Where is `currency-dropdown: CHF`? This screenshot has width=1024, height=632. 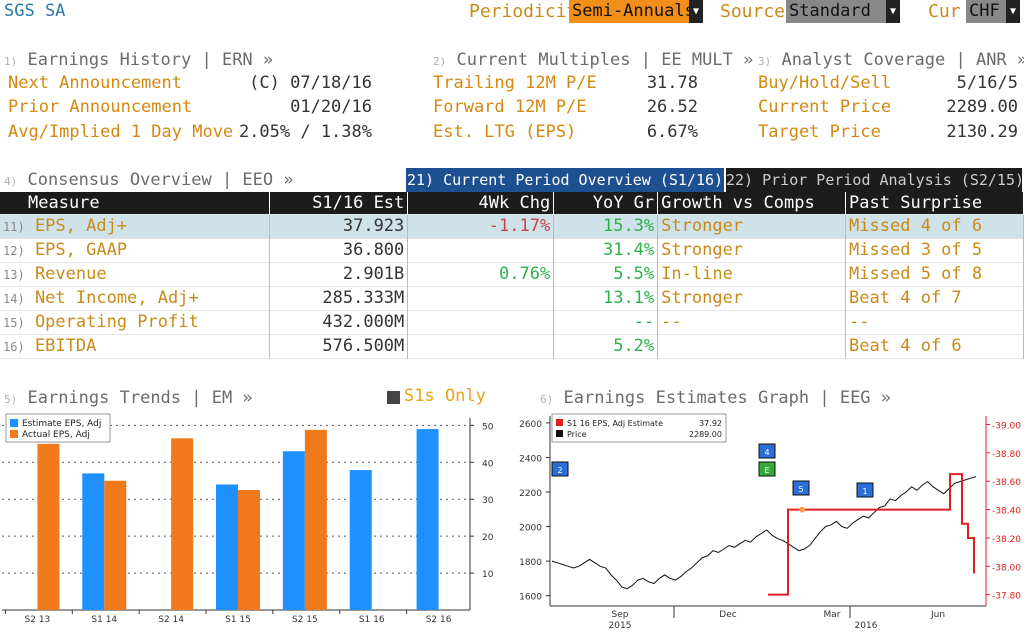
currency-dropdown: CHF is located at coordinates (986, 11).